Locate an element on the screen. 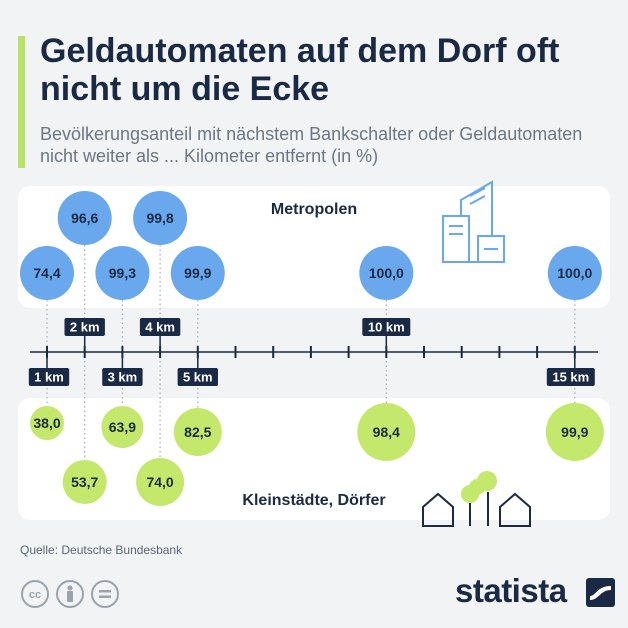 The height and width of the screenshot is (628, 628). km-tick-label: 2 km is located at coordinates (85, 327).